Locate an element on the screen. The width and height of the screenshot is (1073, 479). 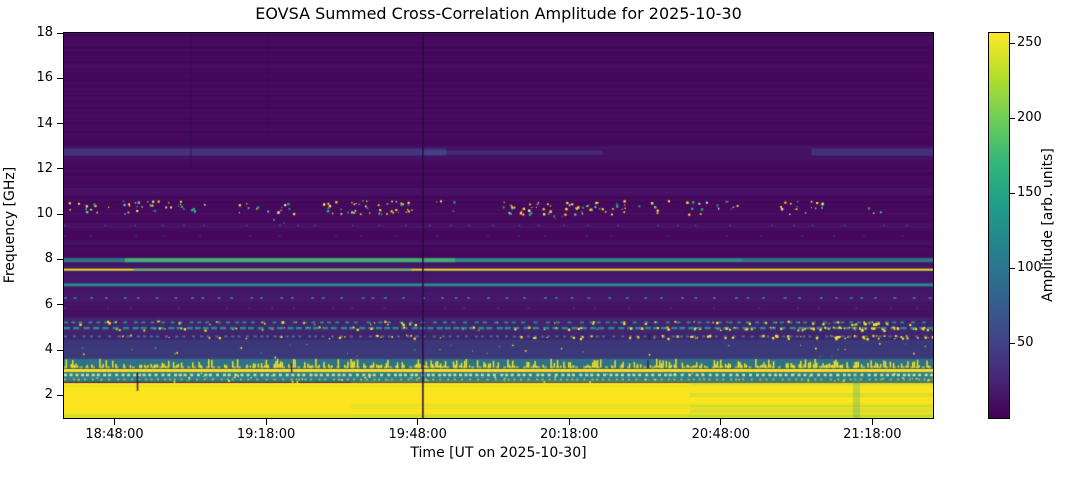
y-tick-label: 14 is located at coordinates (44, 123).